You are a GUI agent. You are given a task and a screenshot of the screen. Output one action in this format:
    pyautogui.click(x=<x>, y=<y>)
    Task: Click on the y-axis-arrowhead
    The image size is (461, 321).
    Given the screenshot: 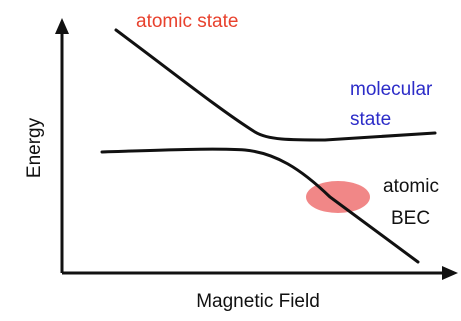 What is the action you would take?
    pyautogui.click(x=62, y=26)
    